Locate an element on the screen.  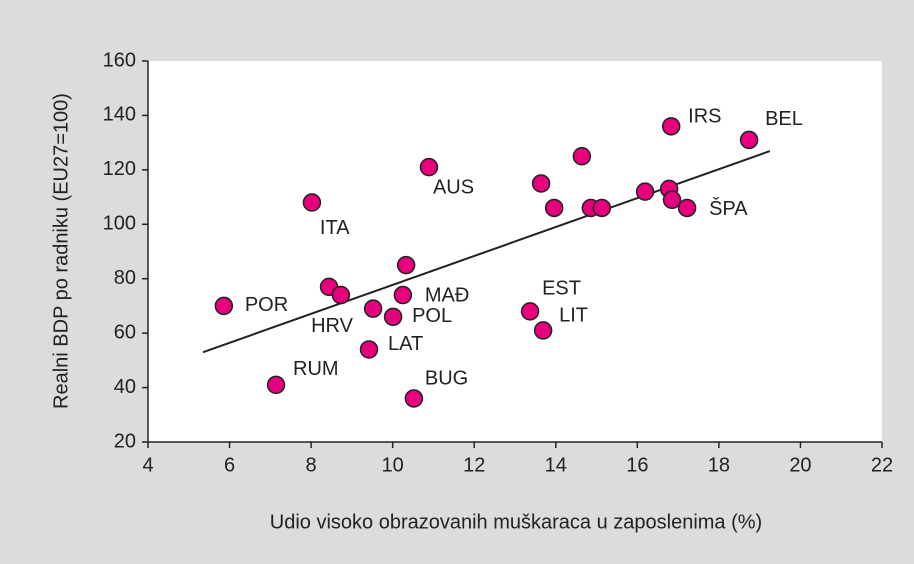
point-label: RUM is located at coordinates (316, 369).